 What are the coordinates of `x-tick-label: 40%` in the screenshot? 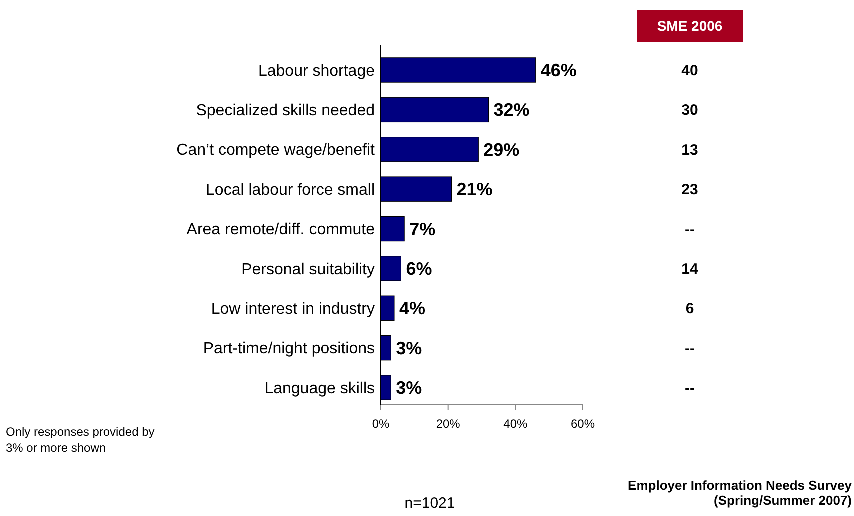 It's located at (516, 424).